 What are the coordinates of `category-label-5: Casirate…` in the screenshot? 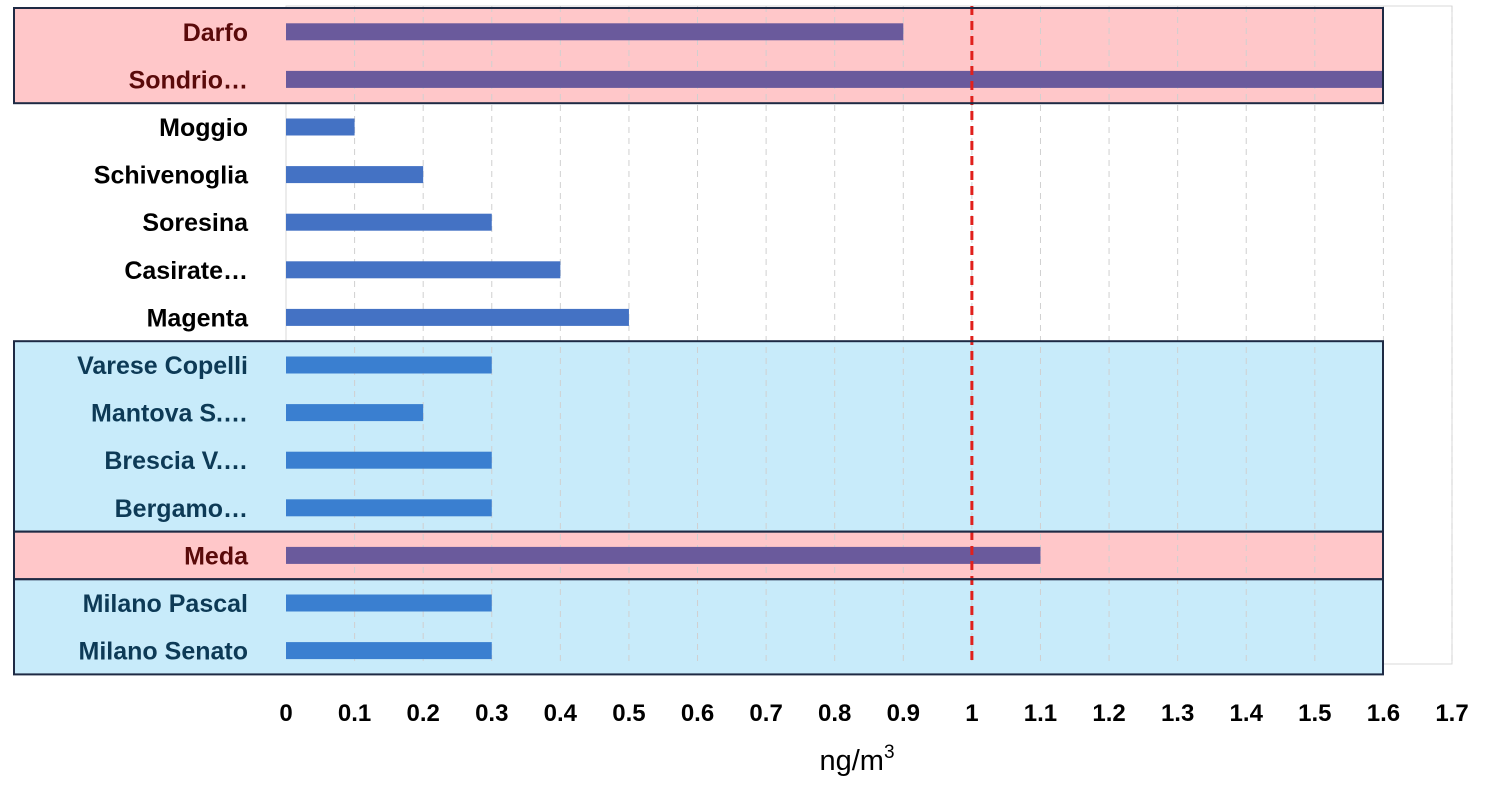 It's located at (186, 271).